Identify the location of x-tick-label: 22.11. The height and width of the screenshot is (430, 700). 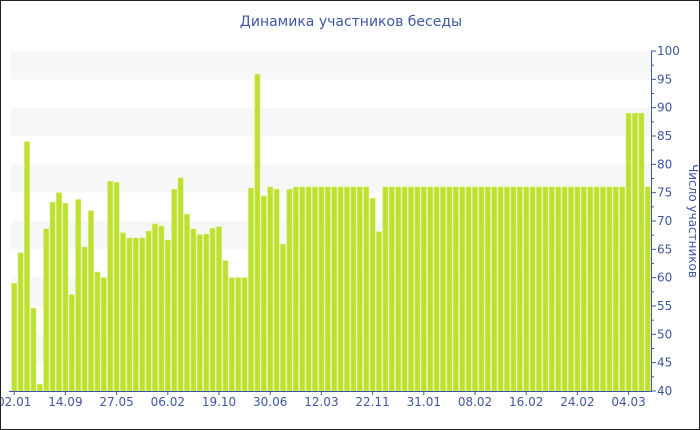
(372, 402).